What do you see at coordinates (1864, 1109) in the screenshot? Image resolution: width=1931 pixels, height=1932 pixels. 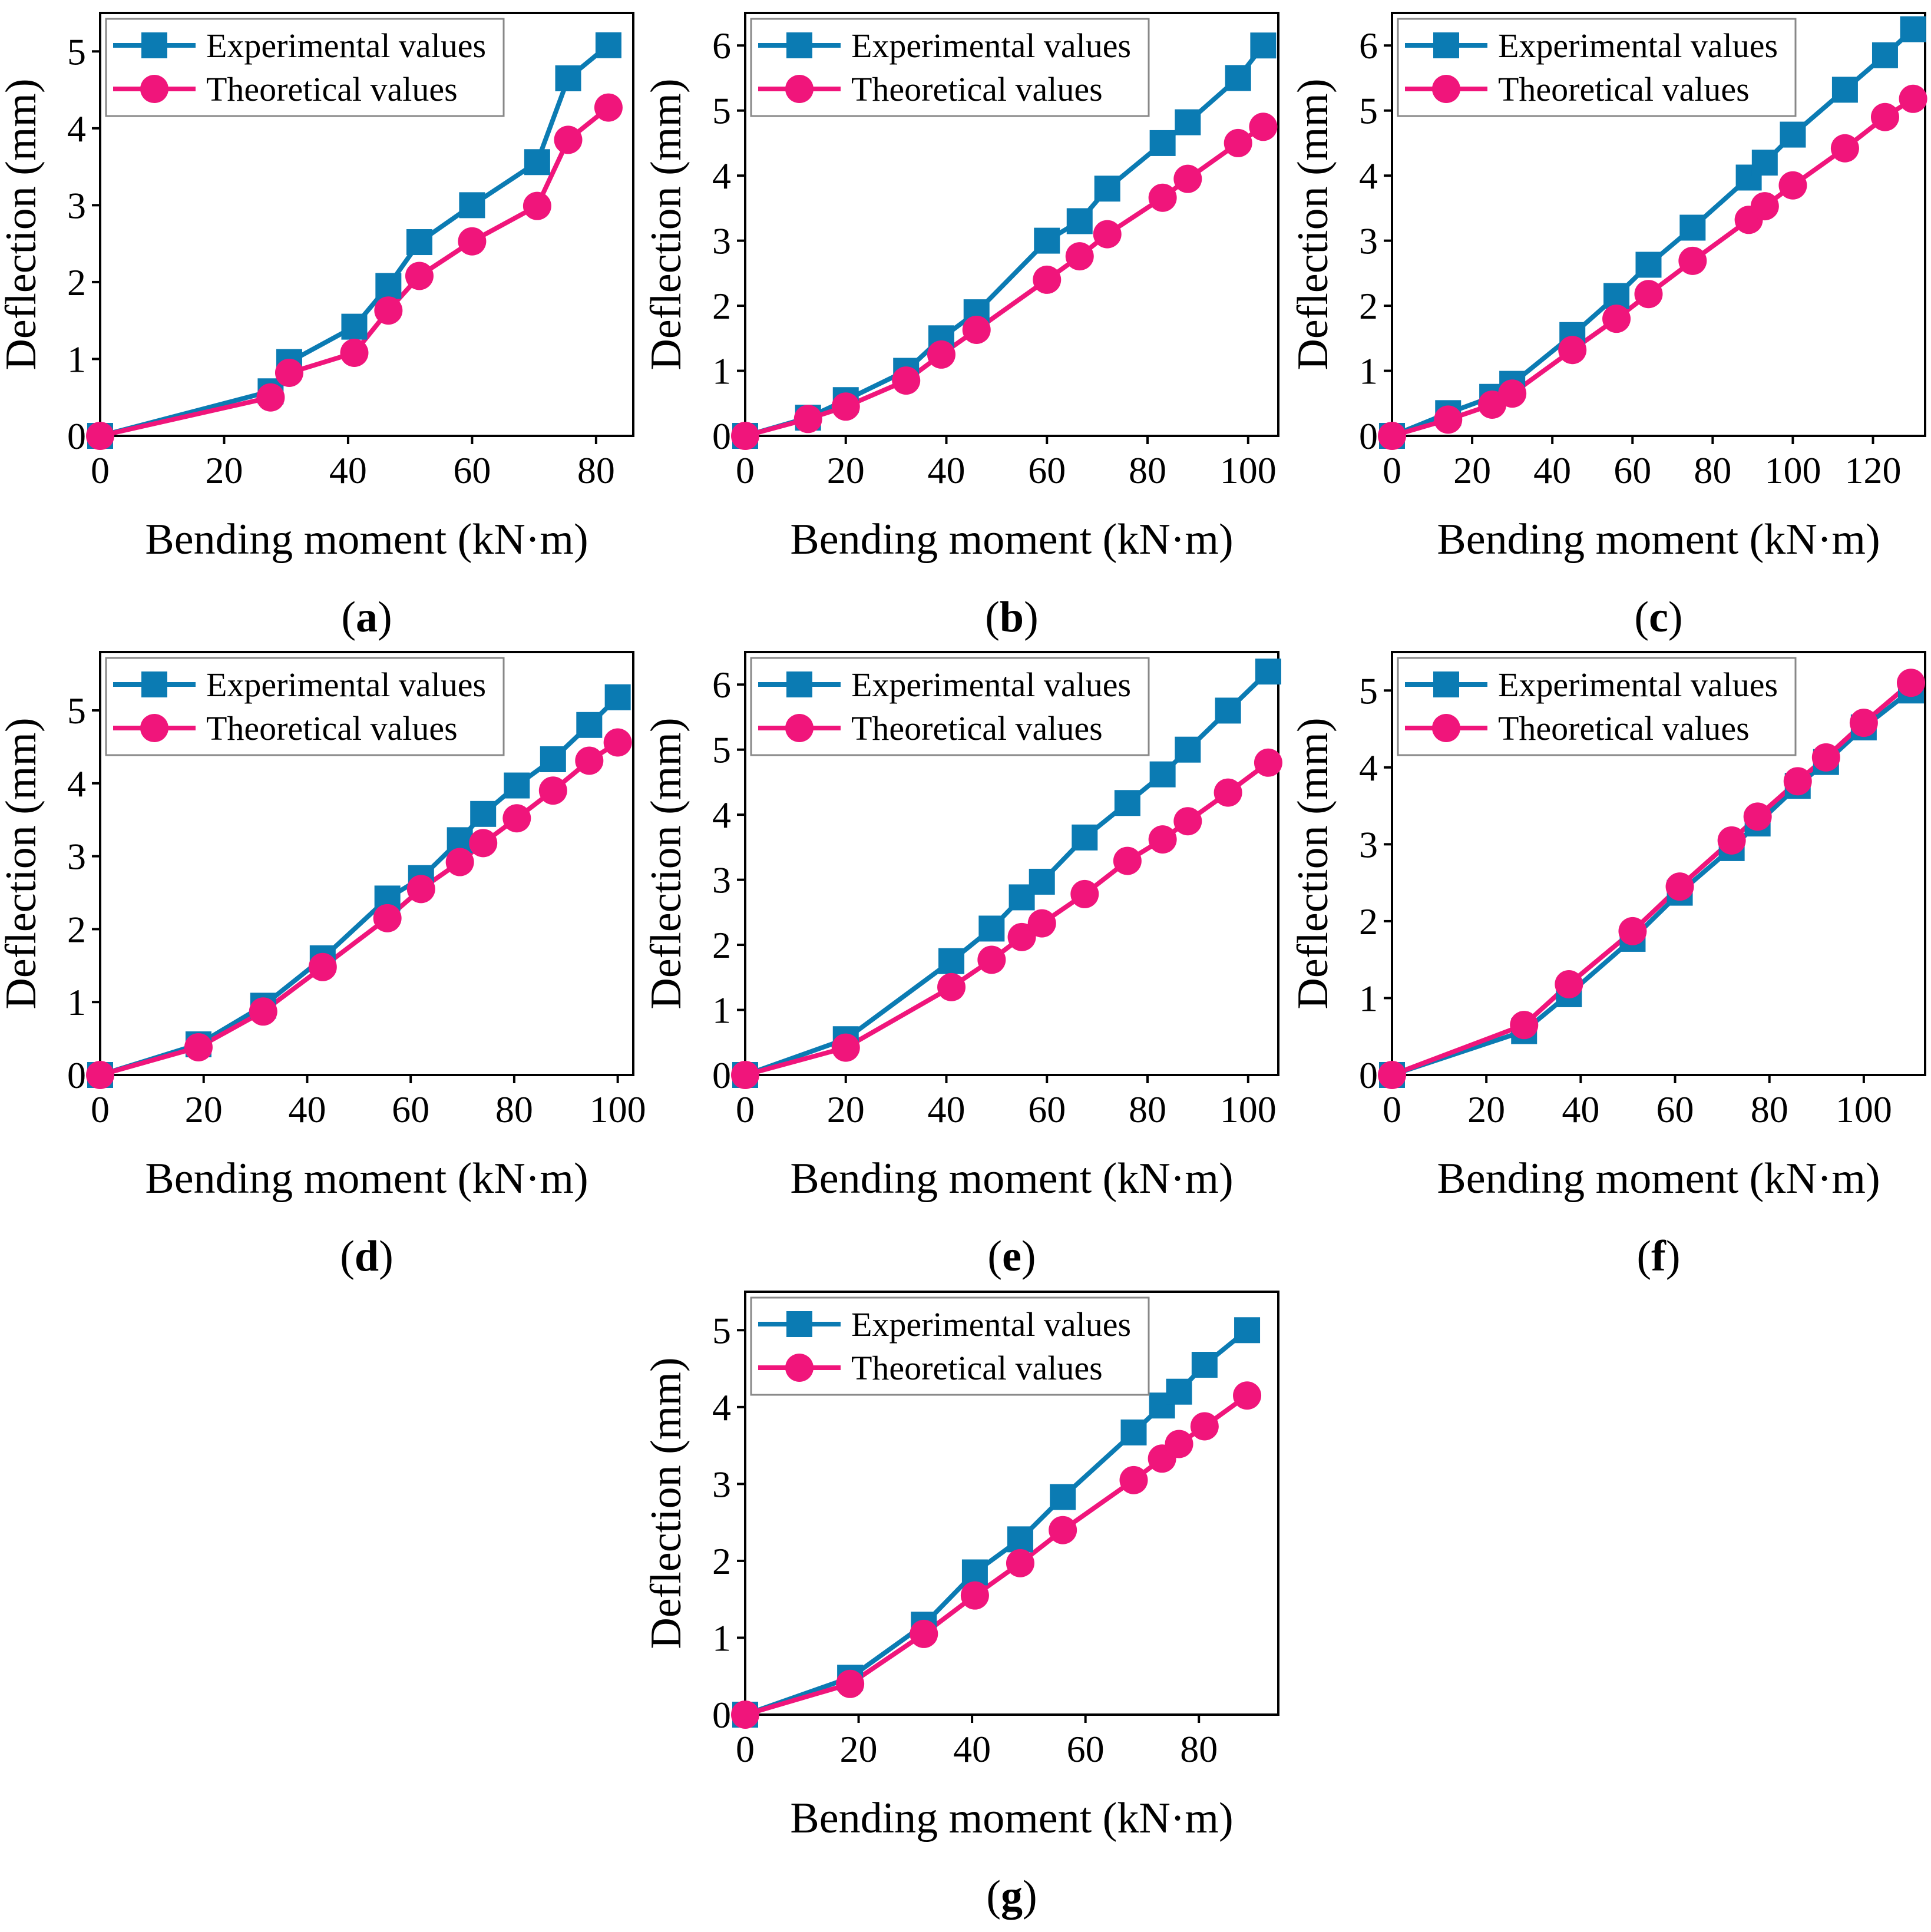 I see `panel-f-x-tick-label: 100` at bounding box center [1864, 1109].